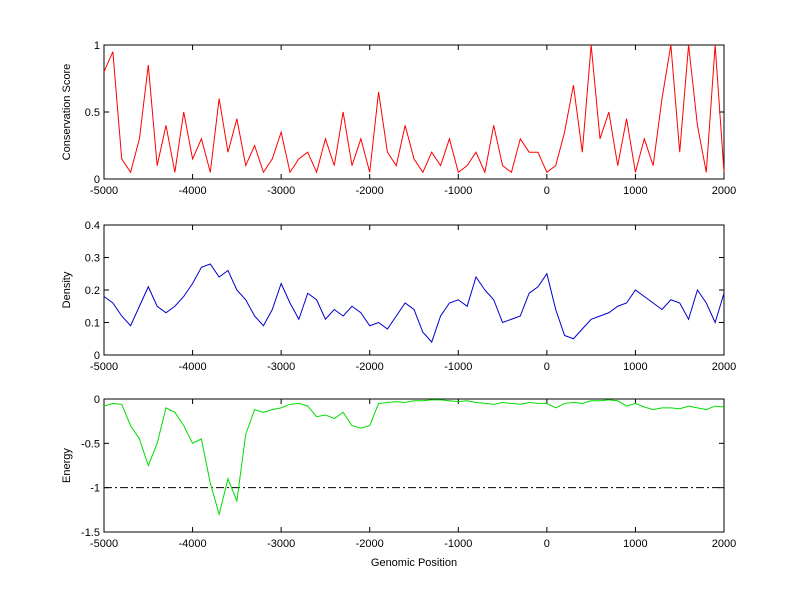 This screenshot has width=800, height=604. I want to click on y-tick-label: -0.5, so click(90, 444).